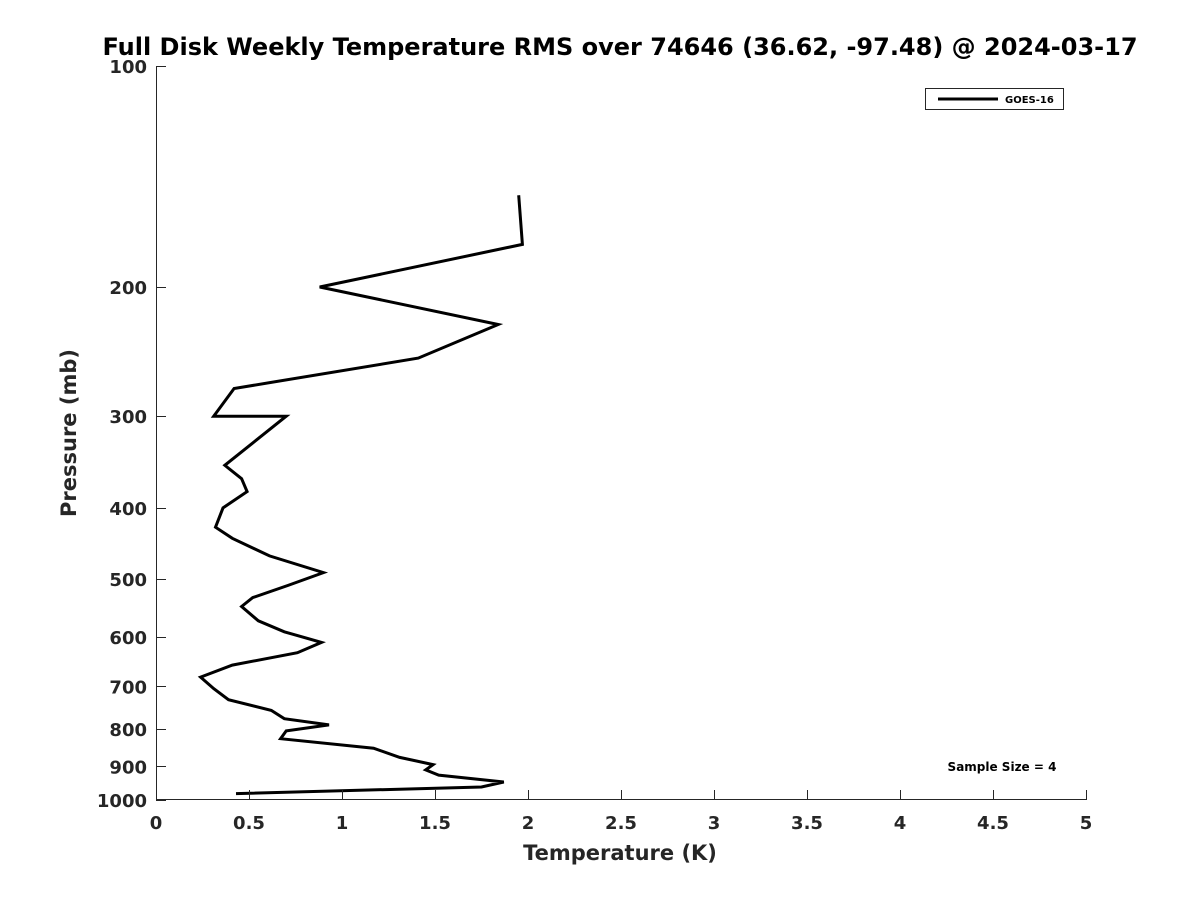 The image size is (1200, 900). Describe the element at coordinates (620, 853) in the screenshot. I see `x-axis-label: Temperature (K)` at that location.